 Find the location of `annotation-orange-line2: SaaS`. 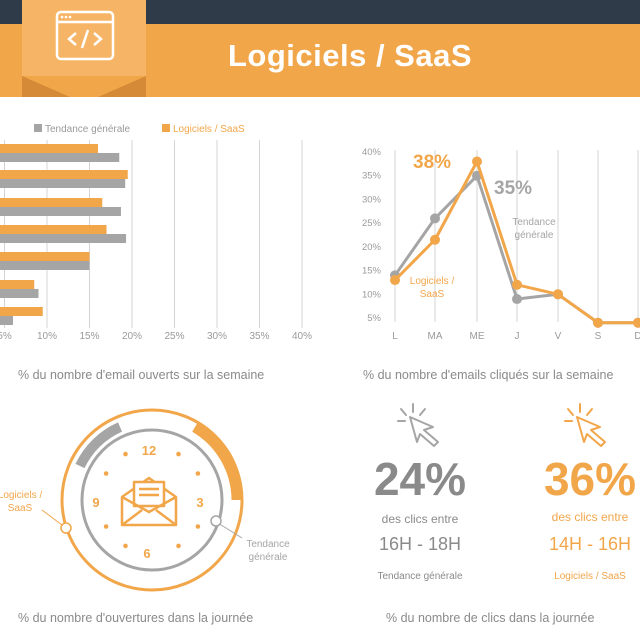

annotation-orange-line2: SaaS is located at coordinates (432, 294).